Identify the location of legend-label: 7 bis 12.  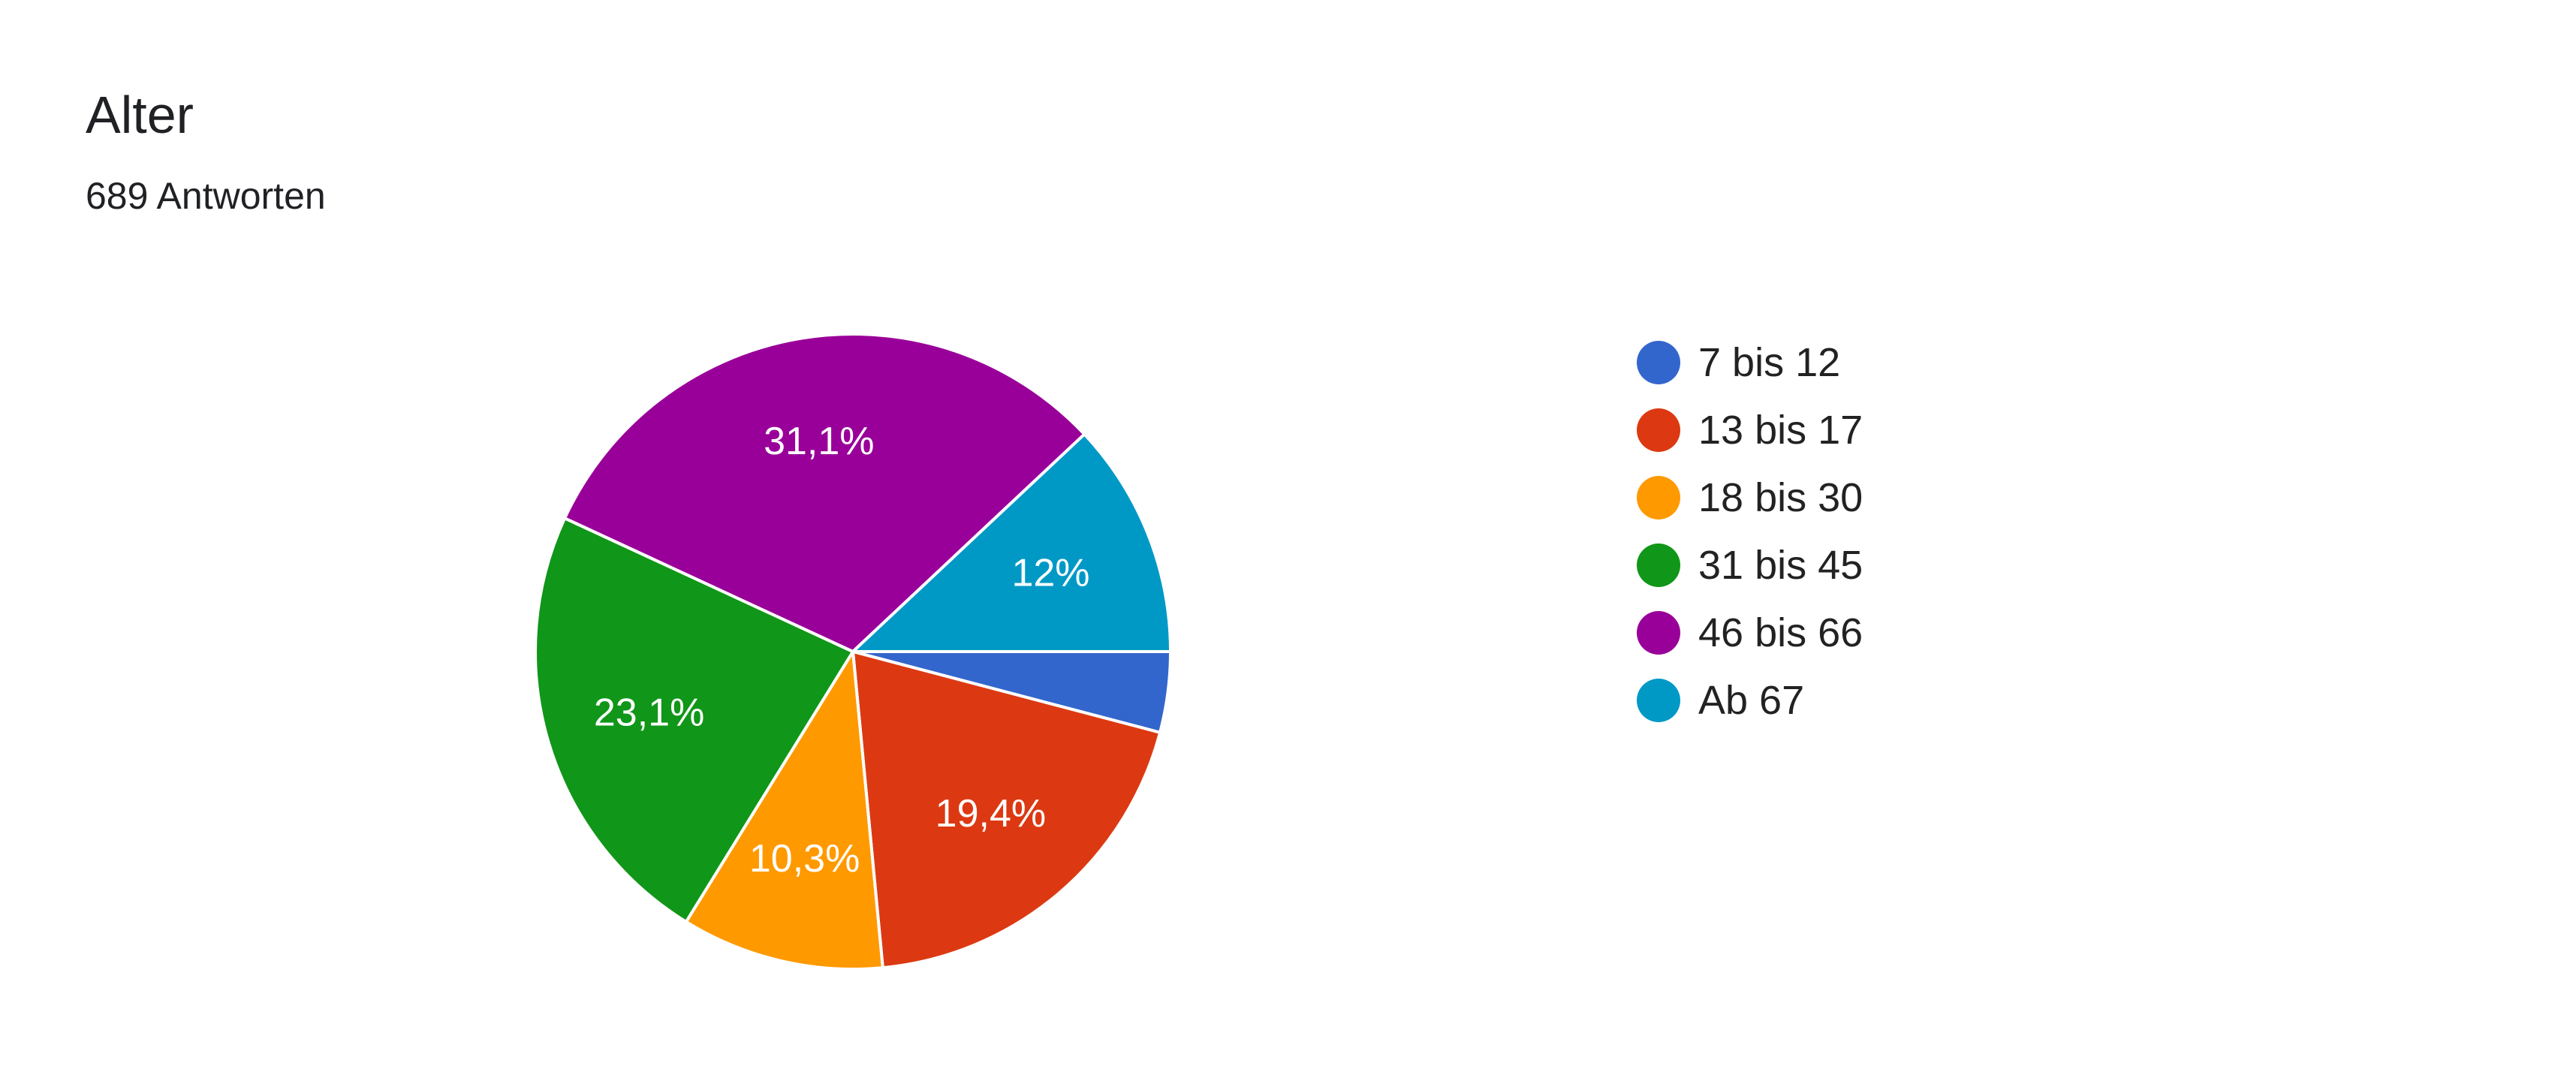
(1769, 362).